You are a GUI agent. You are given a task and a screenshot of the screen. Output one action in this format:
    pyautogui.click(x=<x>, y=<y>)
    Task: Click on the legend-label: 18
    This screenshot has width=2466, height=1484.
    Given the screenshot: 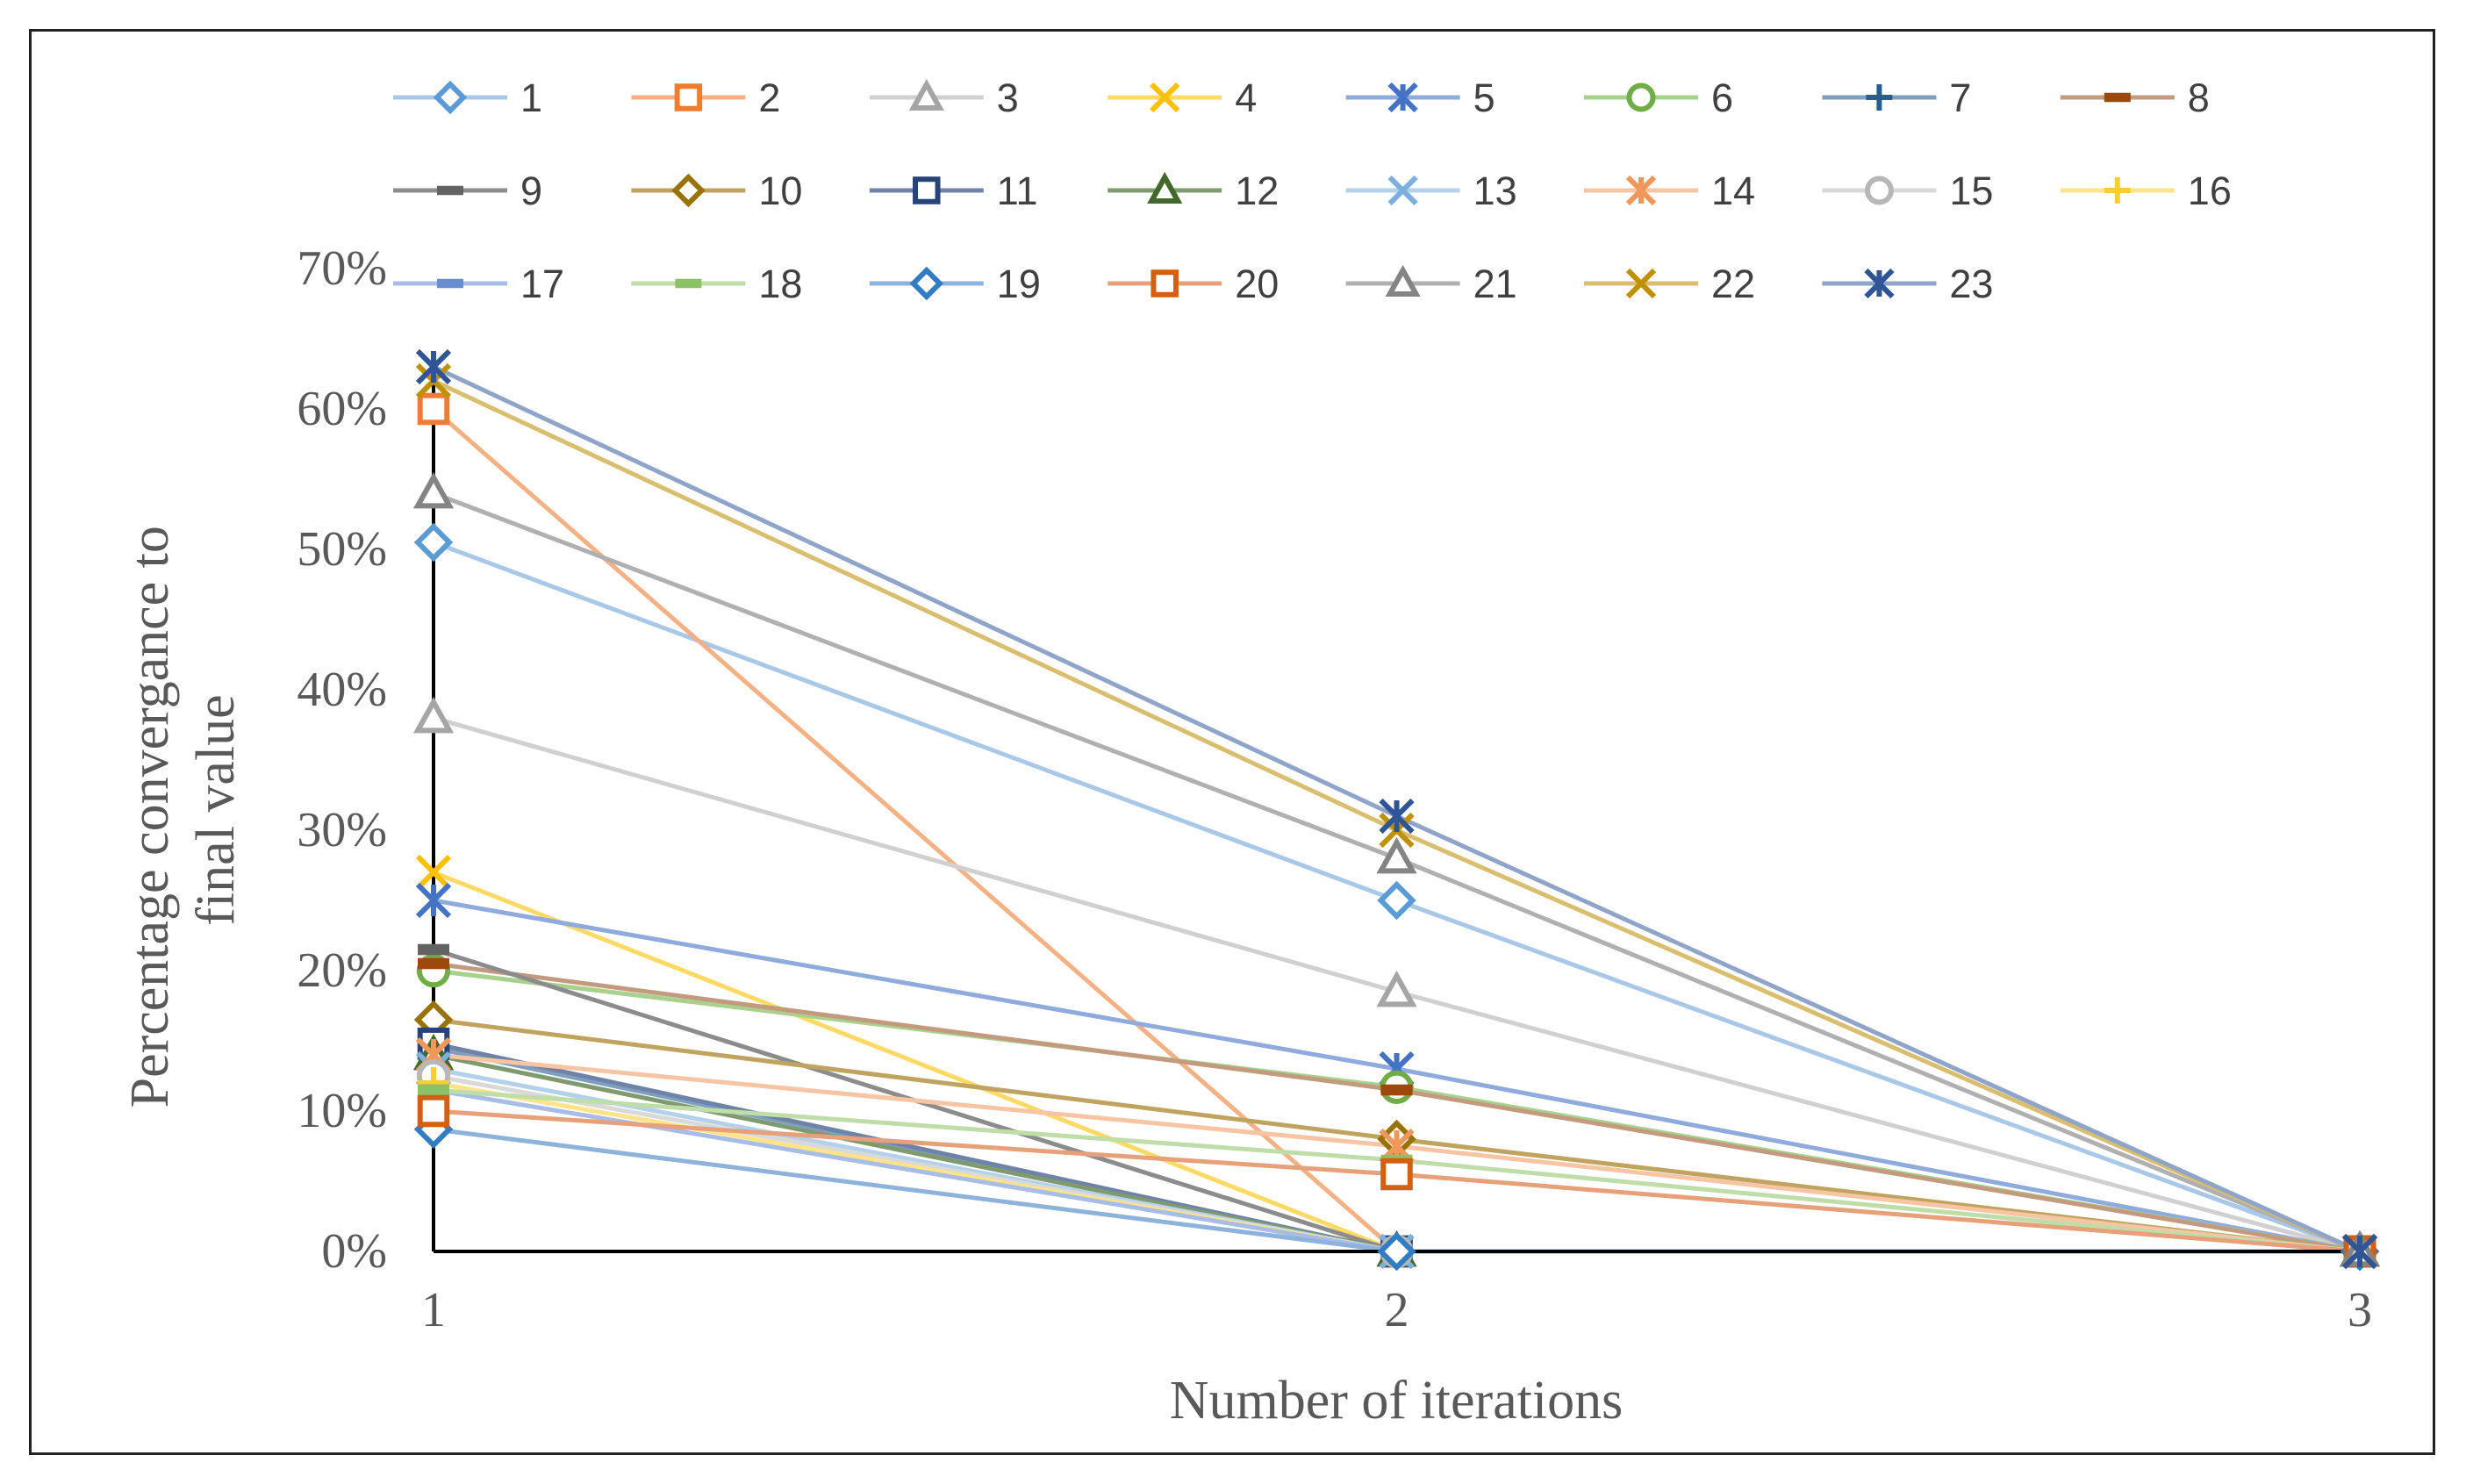 What is the action you would take?
    pyautogui.click(x=780, y=284)
    